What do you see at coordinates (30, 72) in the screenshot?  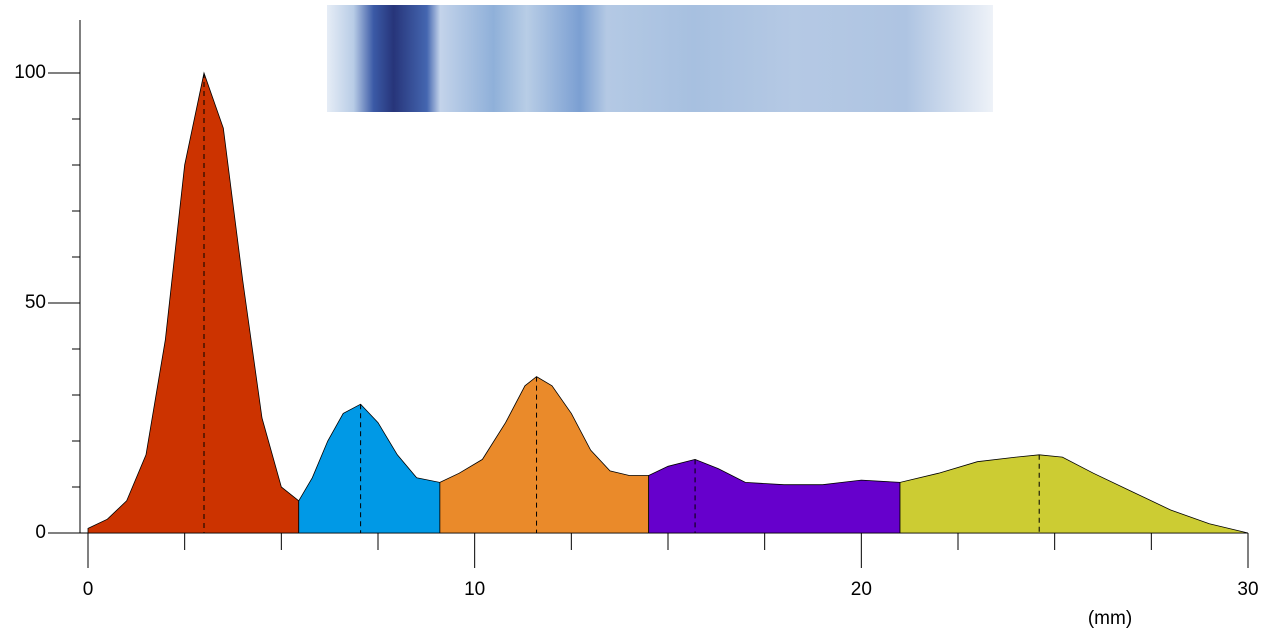 I see `y-tick-label: 100` at bounding box center [30, 72].